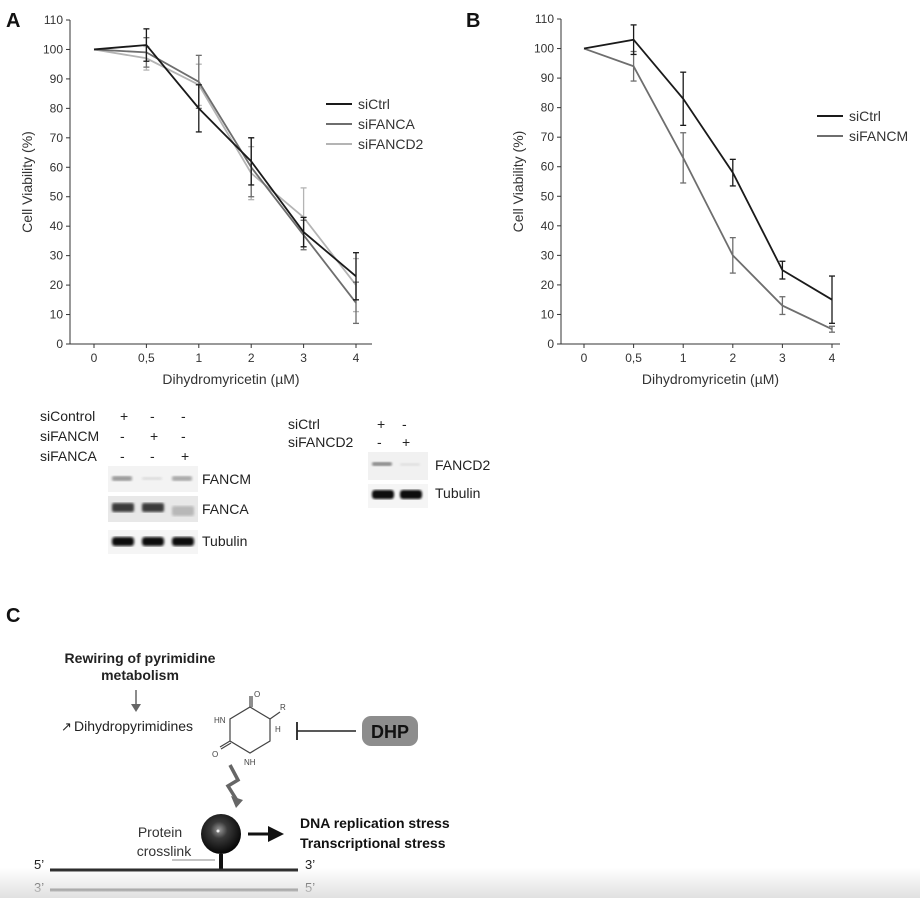  What do you see at coordinates (164, 851) in the screenshot?
I see `crosslink-label: crosslink` at bounding box center [164, 851].